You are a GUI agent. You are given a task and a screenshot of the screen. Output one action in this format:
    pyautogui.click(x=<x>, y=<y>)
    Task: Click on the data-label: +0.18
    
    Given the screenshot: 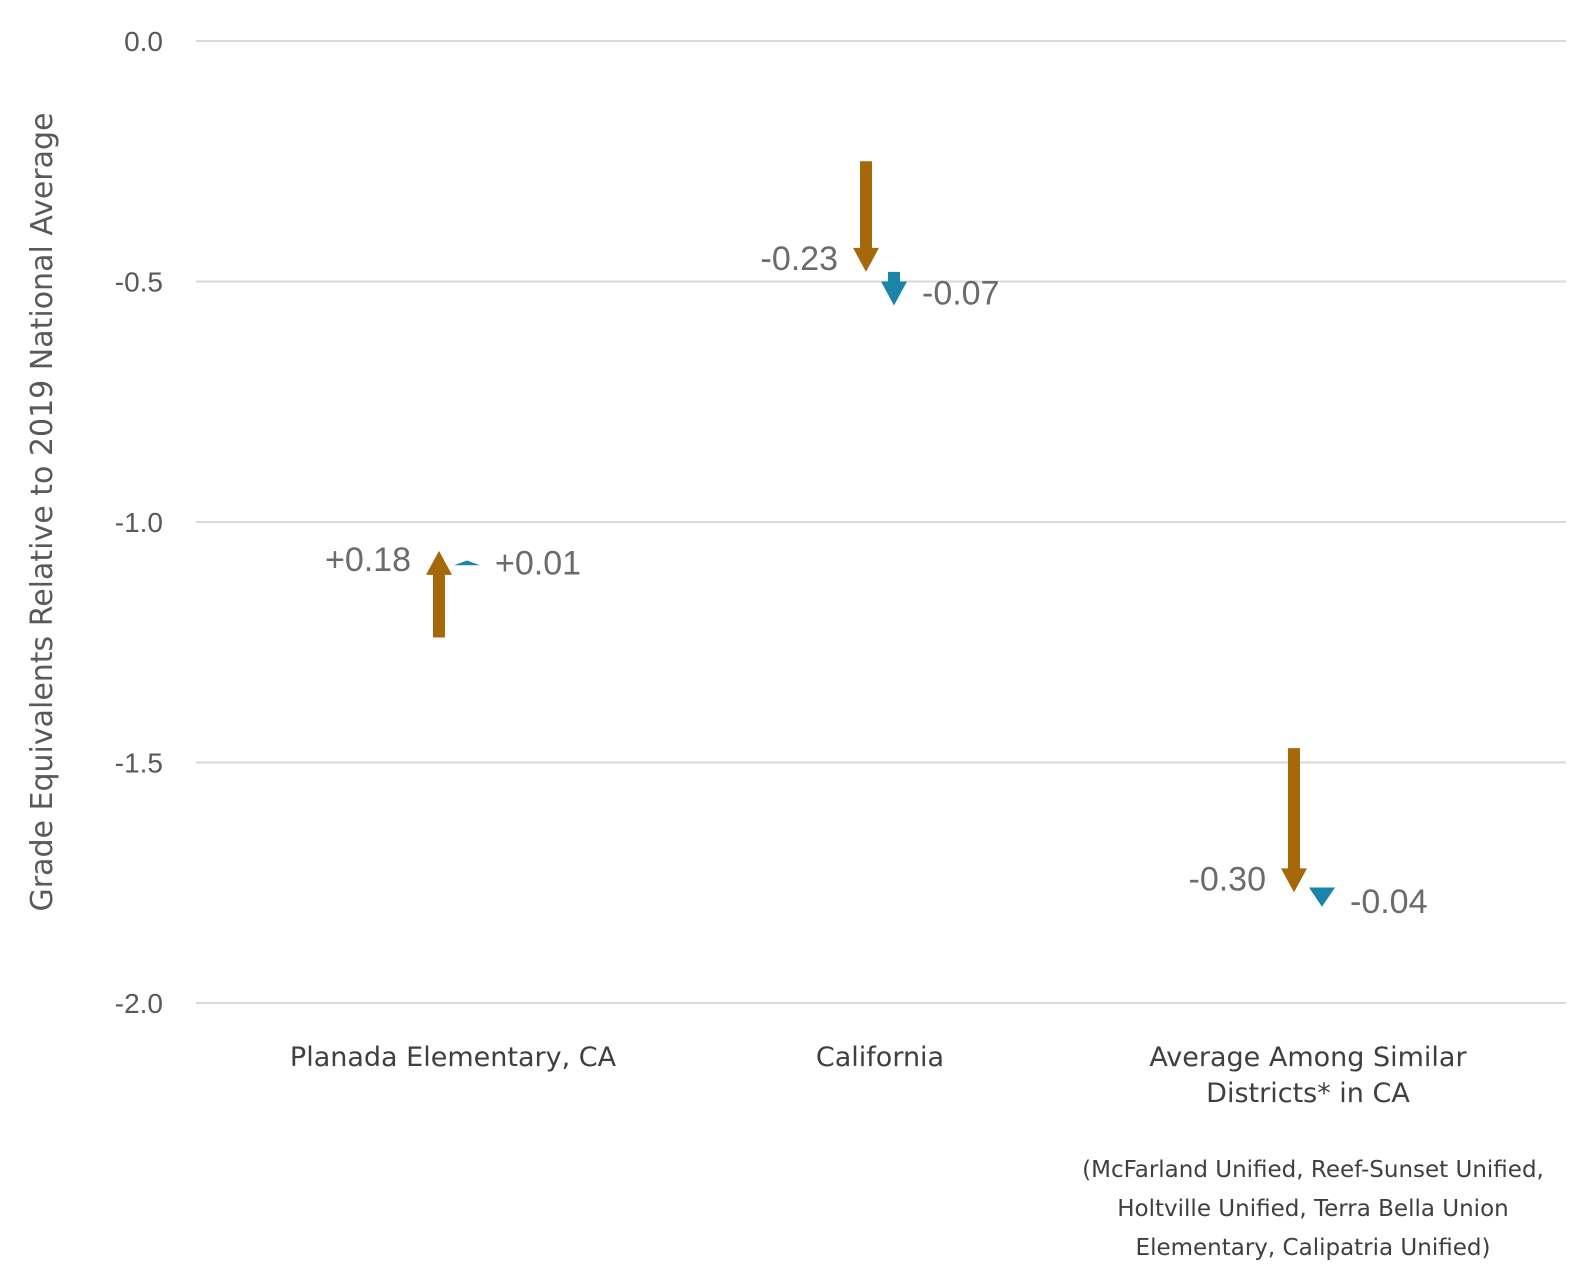 What is the action you would take?
    pyautogui.click(x=368, y=560)
    